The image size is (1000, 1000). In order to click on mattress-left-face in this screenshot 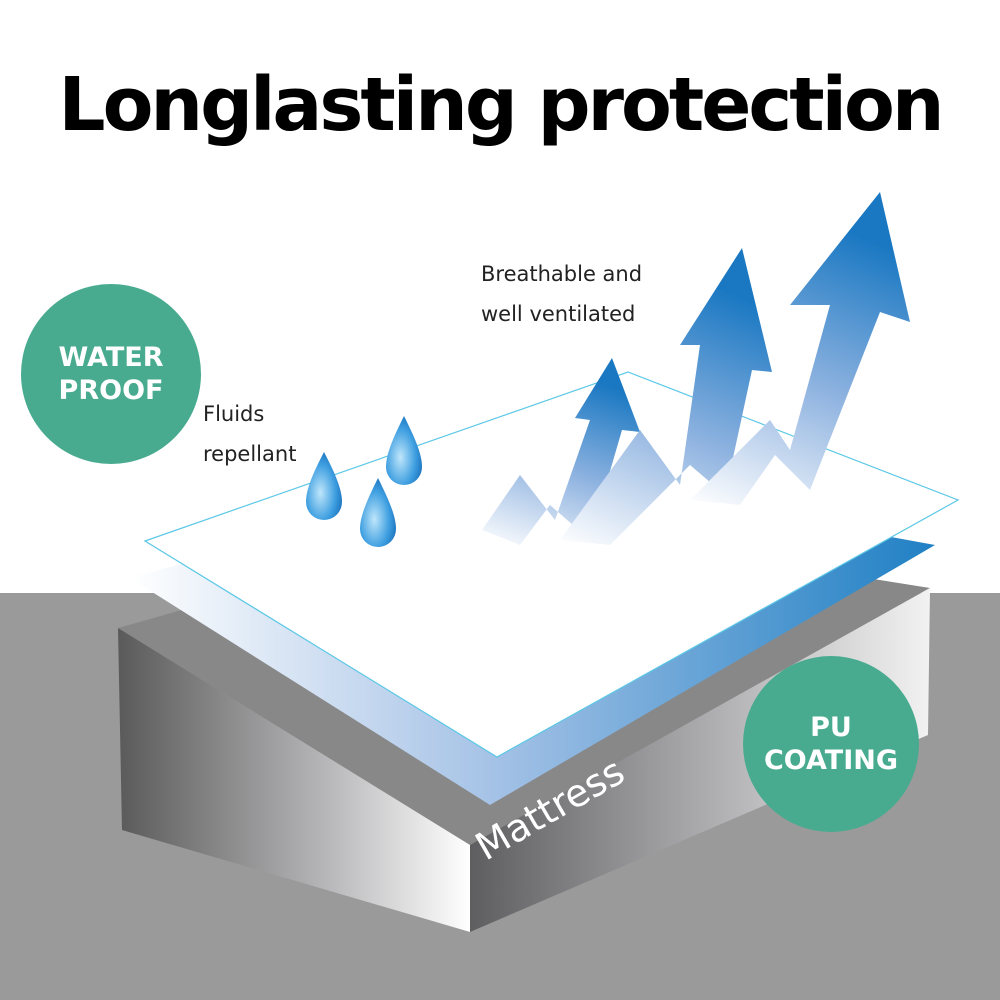, I will do `click(294, 780)`.